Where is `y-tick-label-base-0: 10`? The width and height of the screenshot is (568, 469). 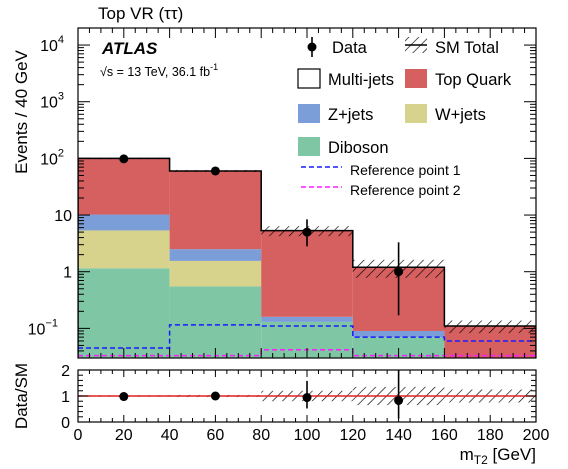 y-tick-label-base-0: 10 is located at coordinates (49, 46).